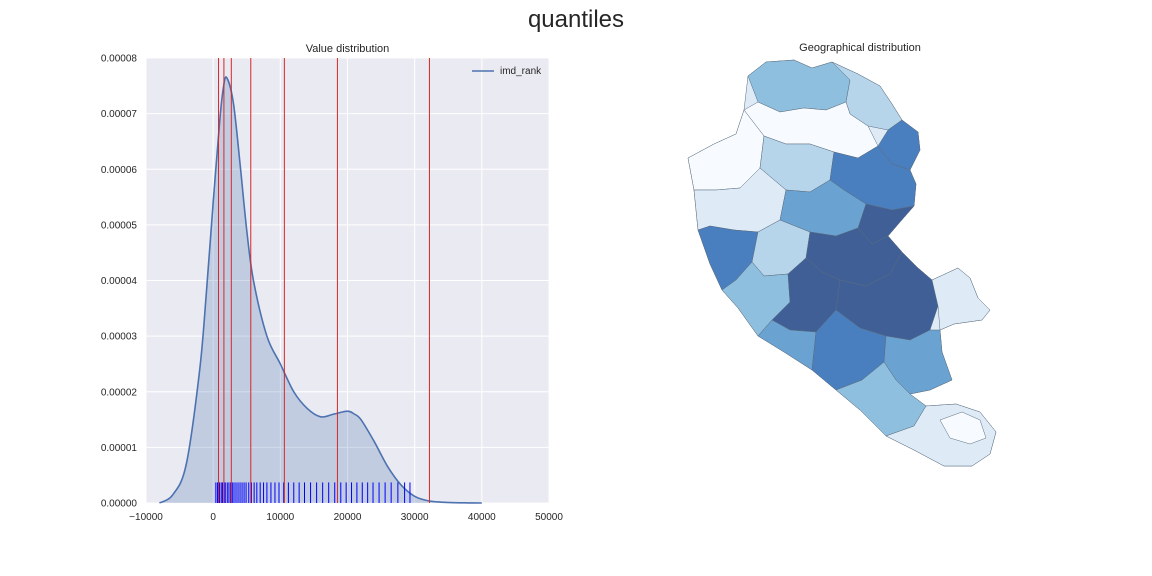 The width and height of the screenshot is (1152, 576). Describe the element at coordinates (576, 19) in the screenshot. I see `figure-title: quantiles` at that location.